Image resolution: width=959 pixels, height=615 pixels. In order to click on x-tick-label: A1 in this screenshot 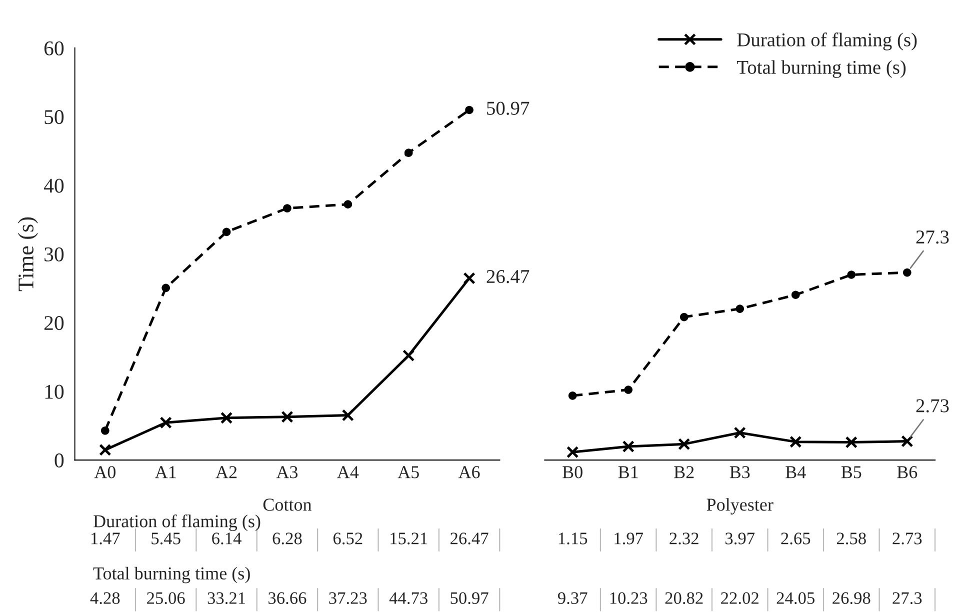, I will do `click(165, 472)`.